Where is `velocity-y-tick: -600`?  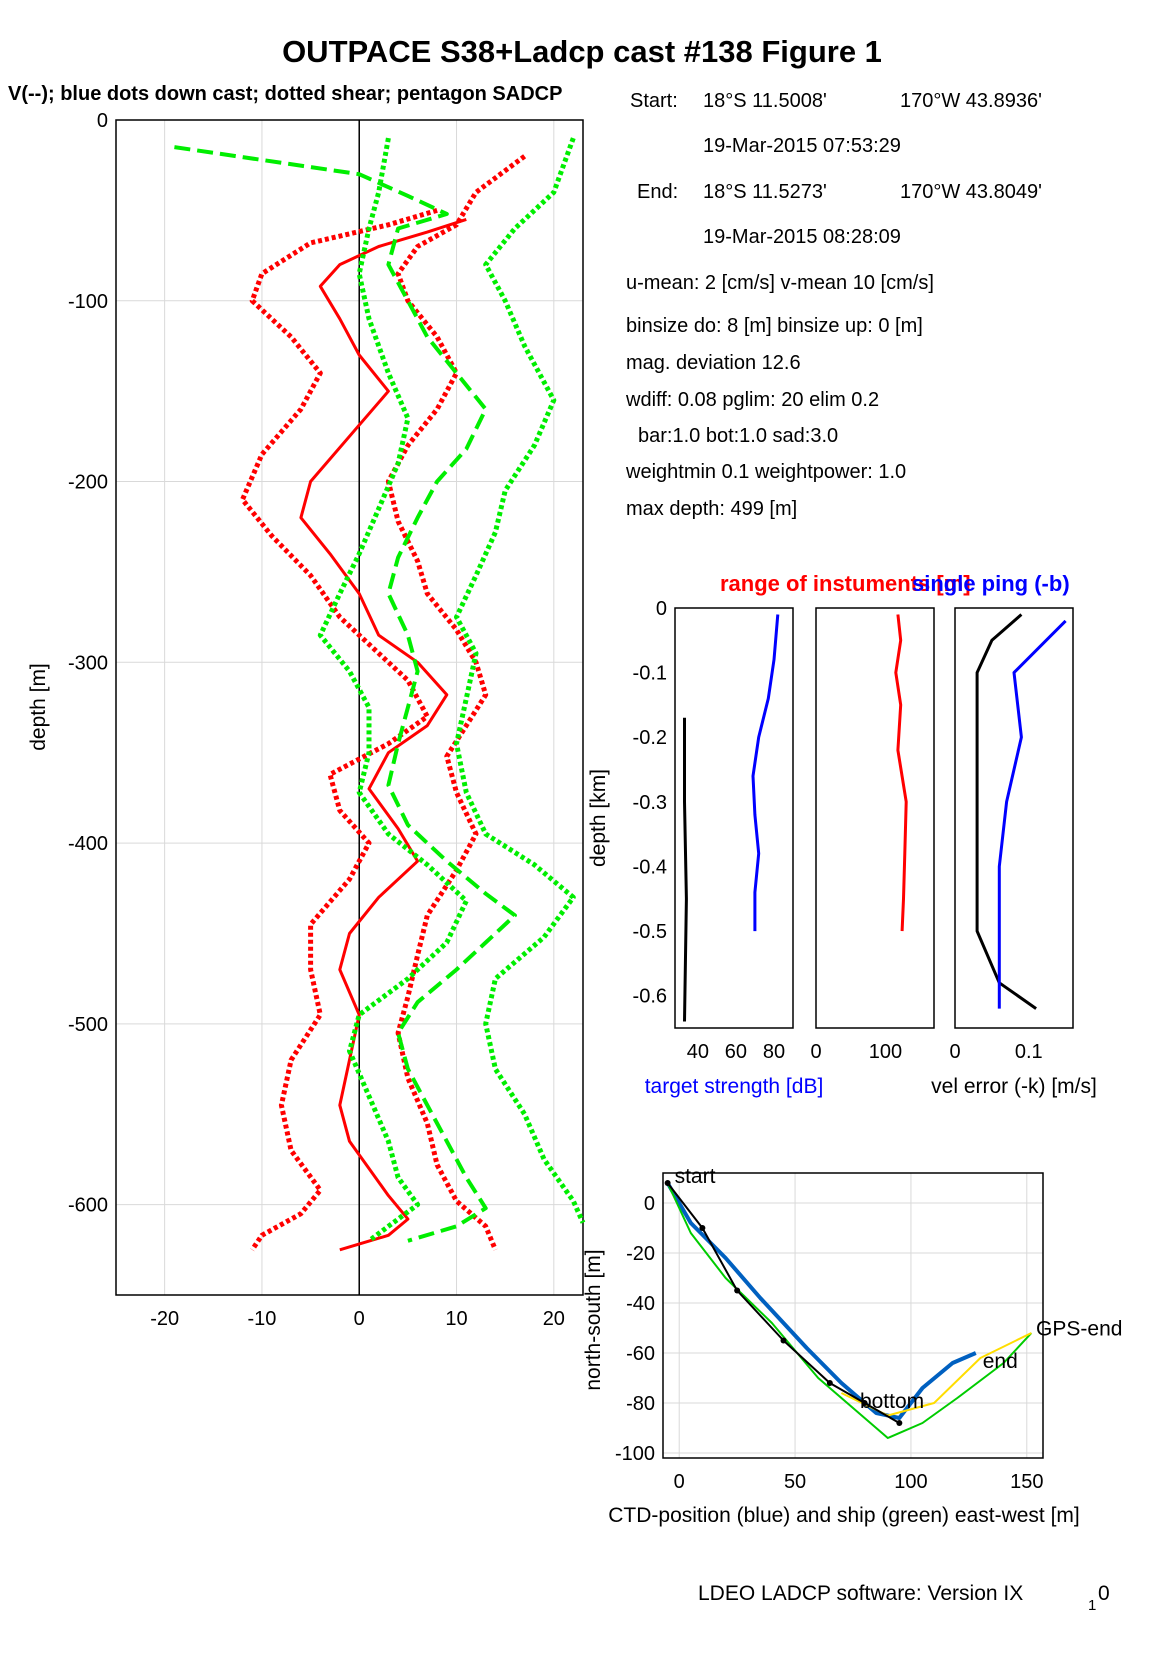
velocity-y-tick: -600 is located at coordinates (88, 1206).